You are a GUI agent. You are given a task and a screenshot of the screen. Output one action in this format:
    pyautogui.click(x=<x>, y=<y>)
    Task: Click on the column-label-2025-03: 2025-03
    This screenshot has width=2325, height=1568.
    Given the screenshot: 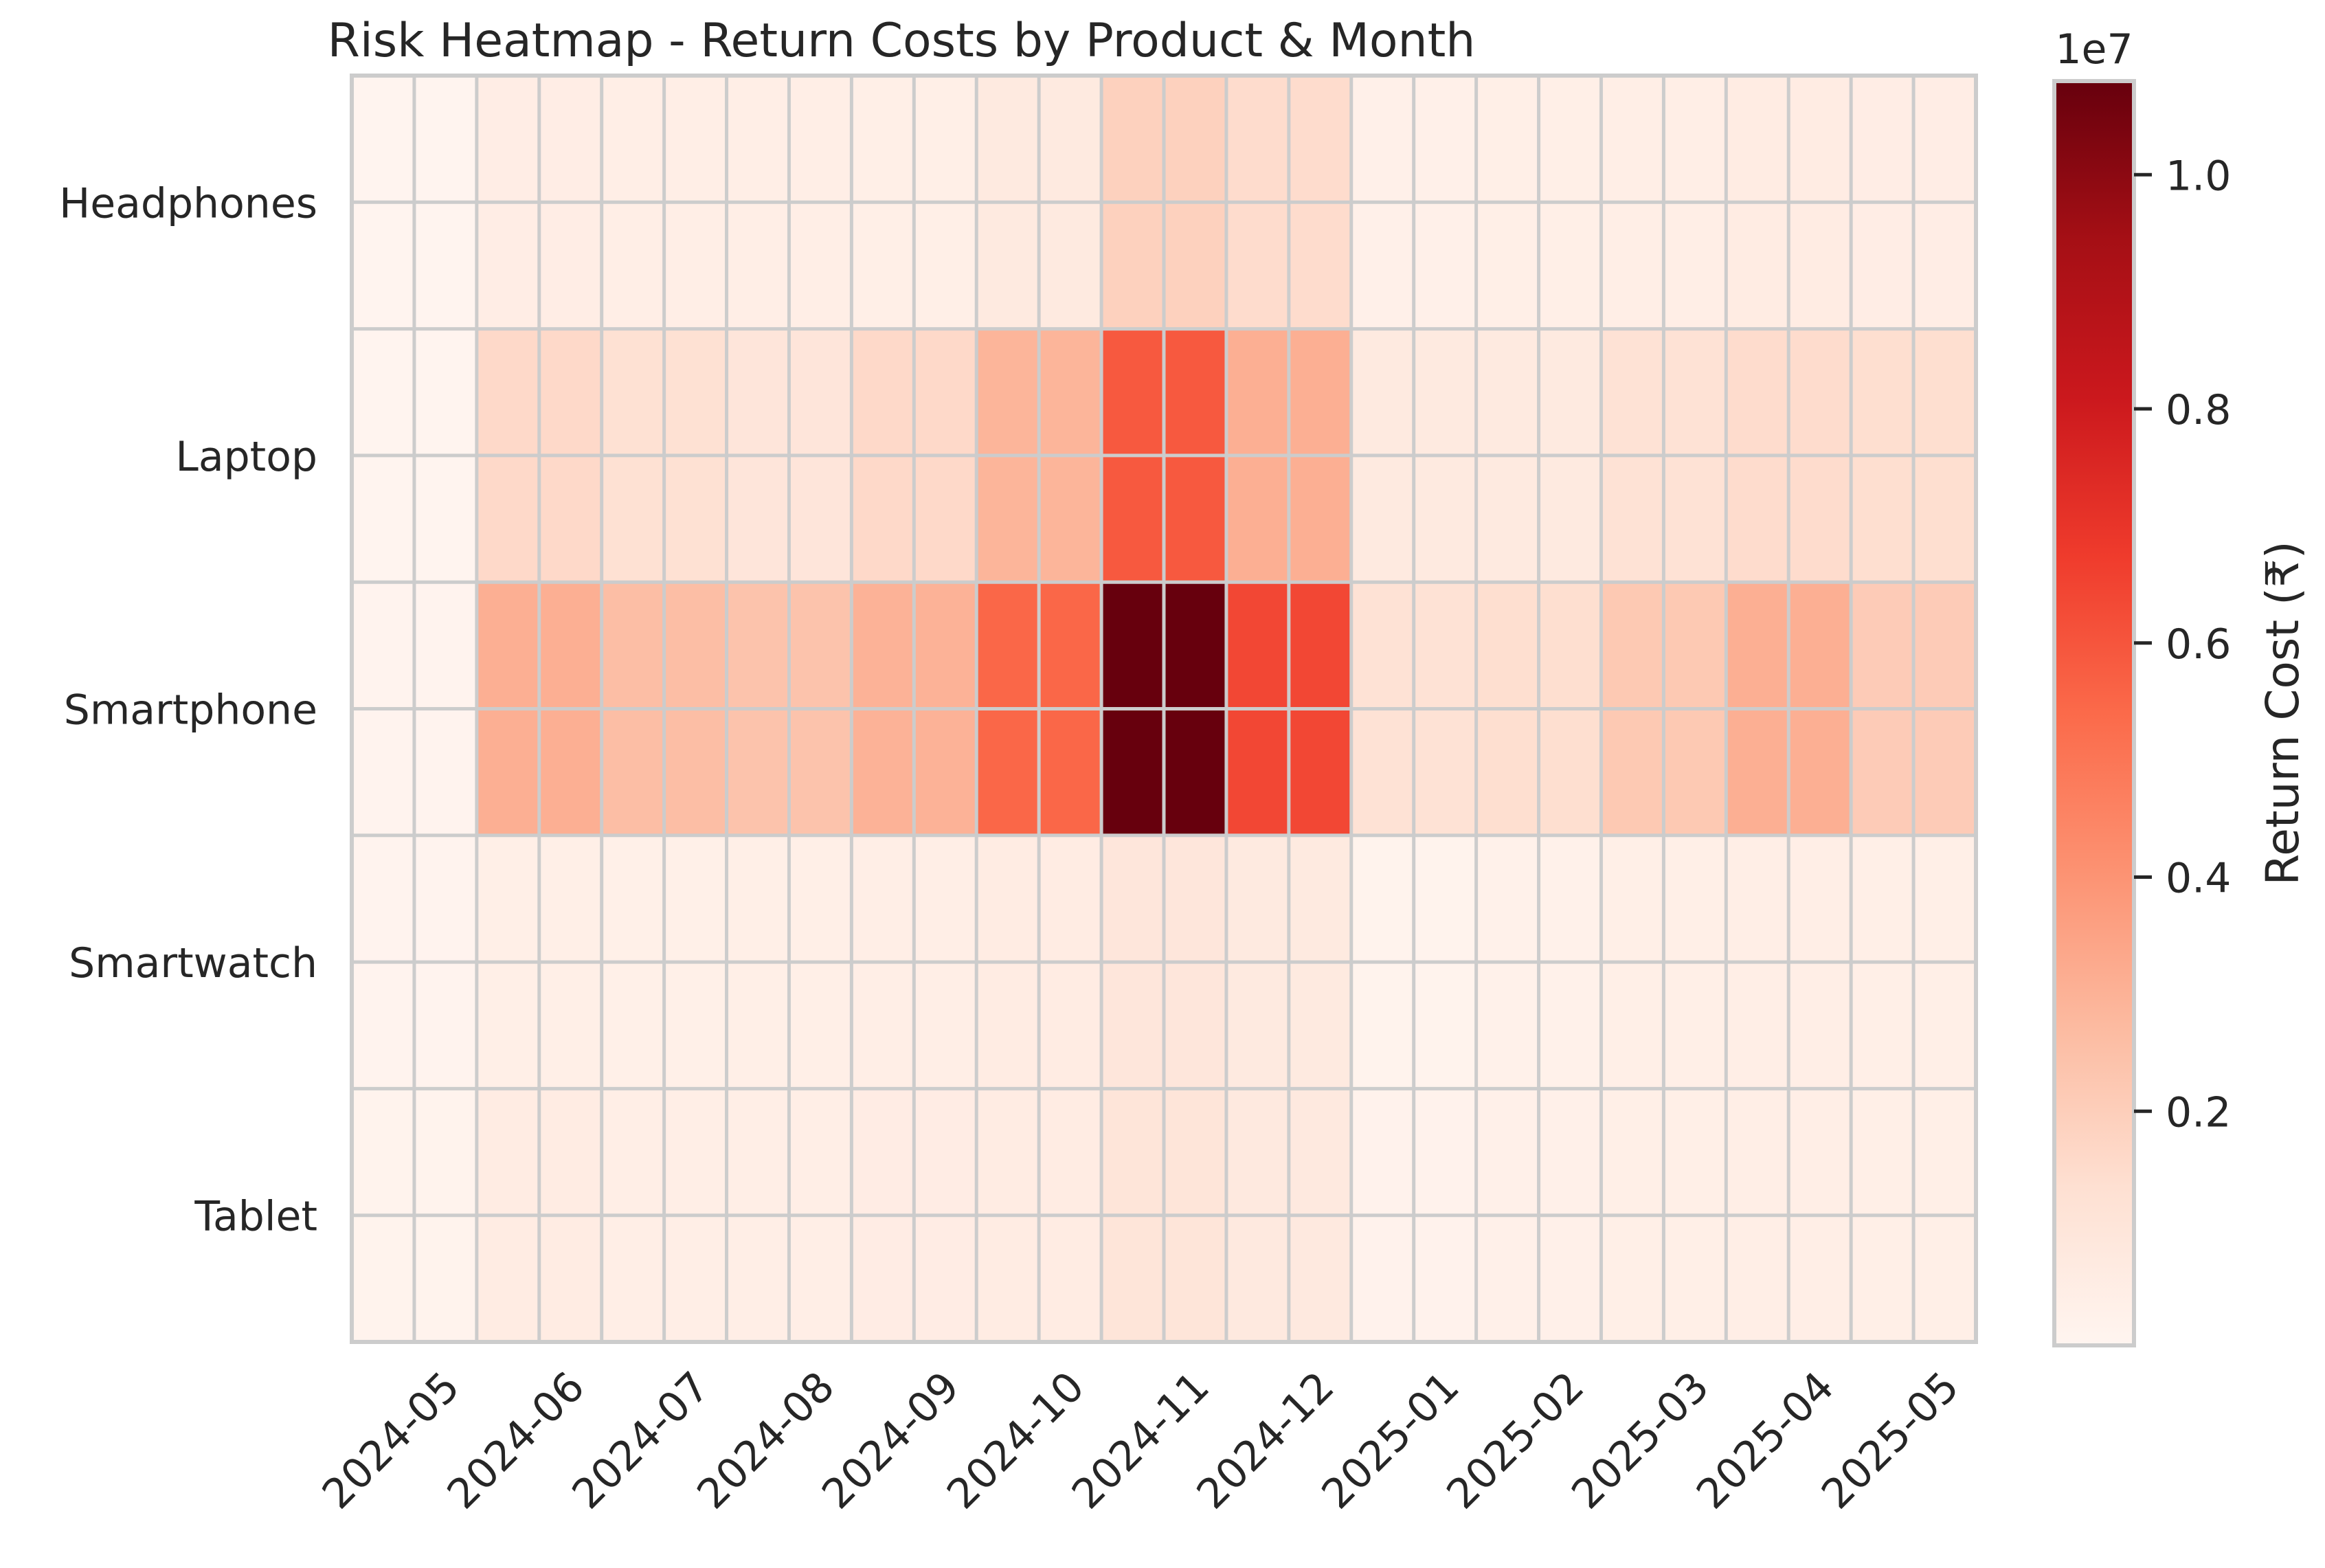 What is the action you would take?
    pyautogui.click(x=1640, y=1441)
    